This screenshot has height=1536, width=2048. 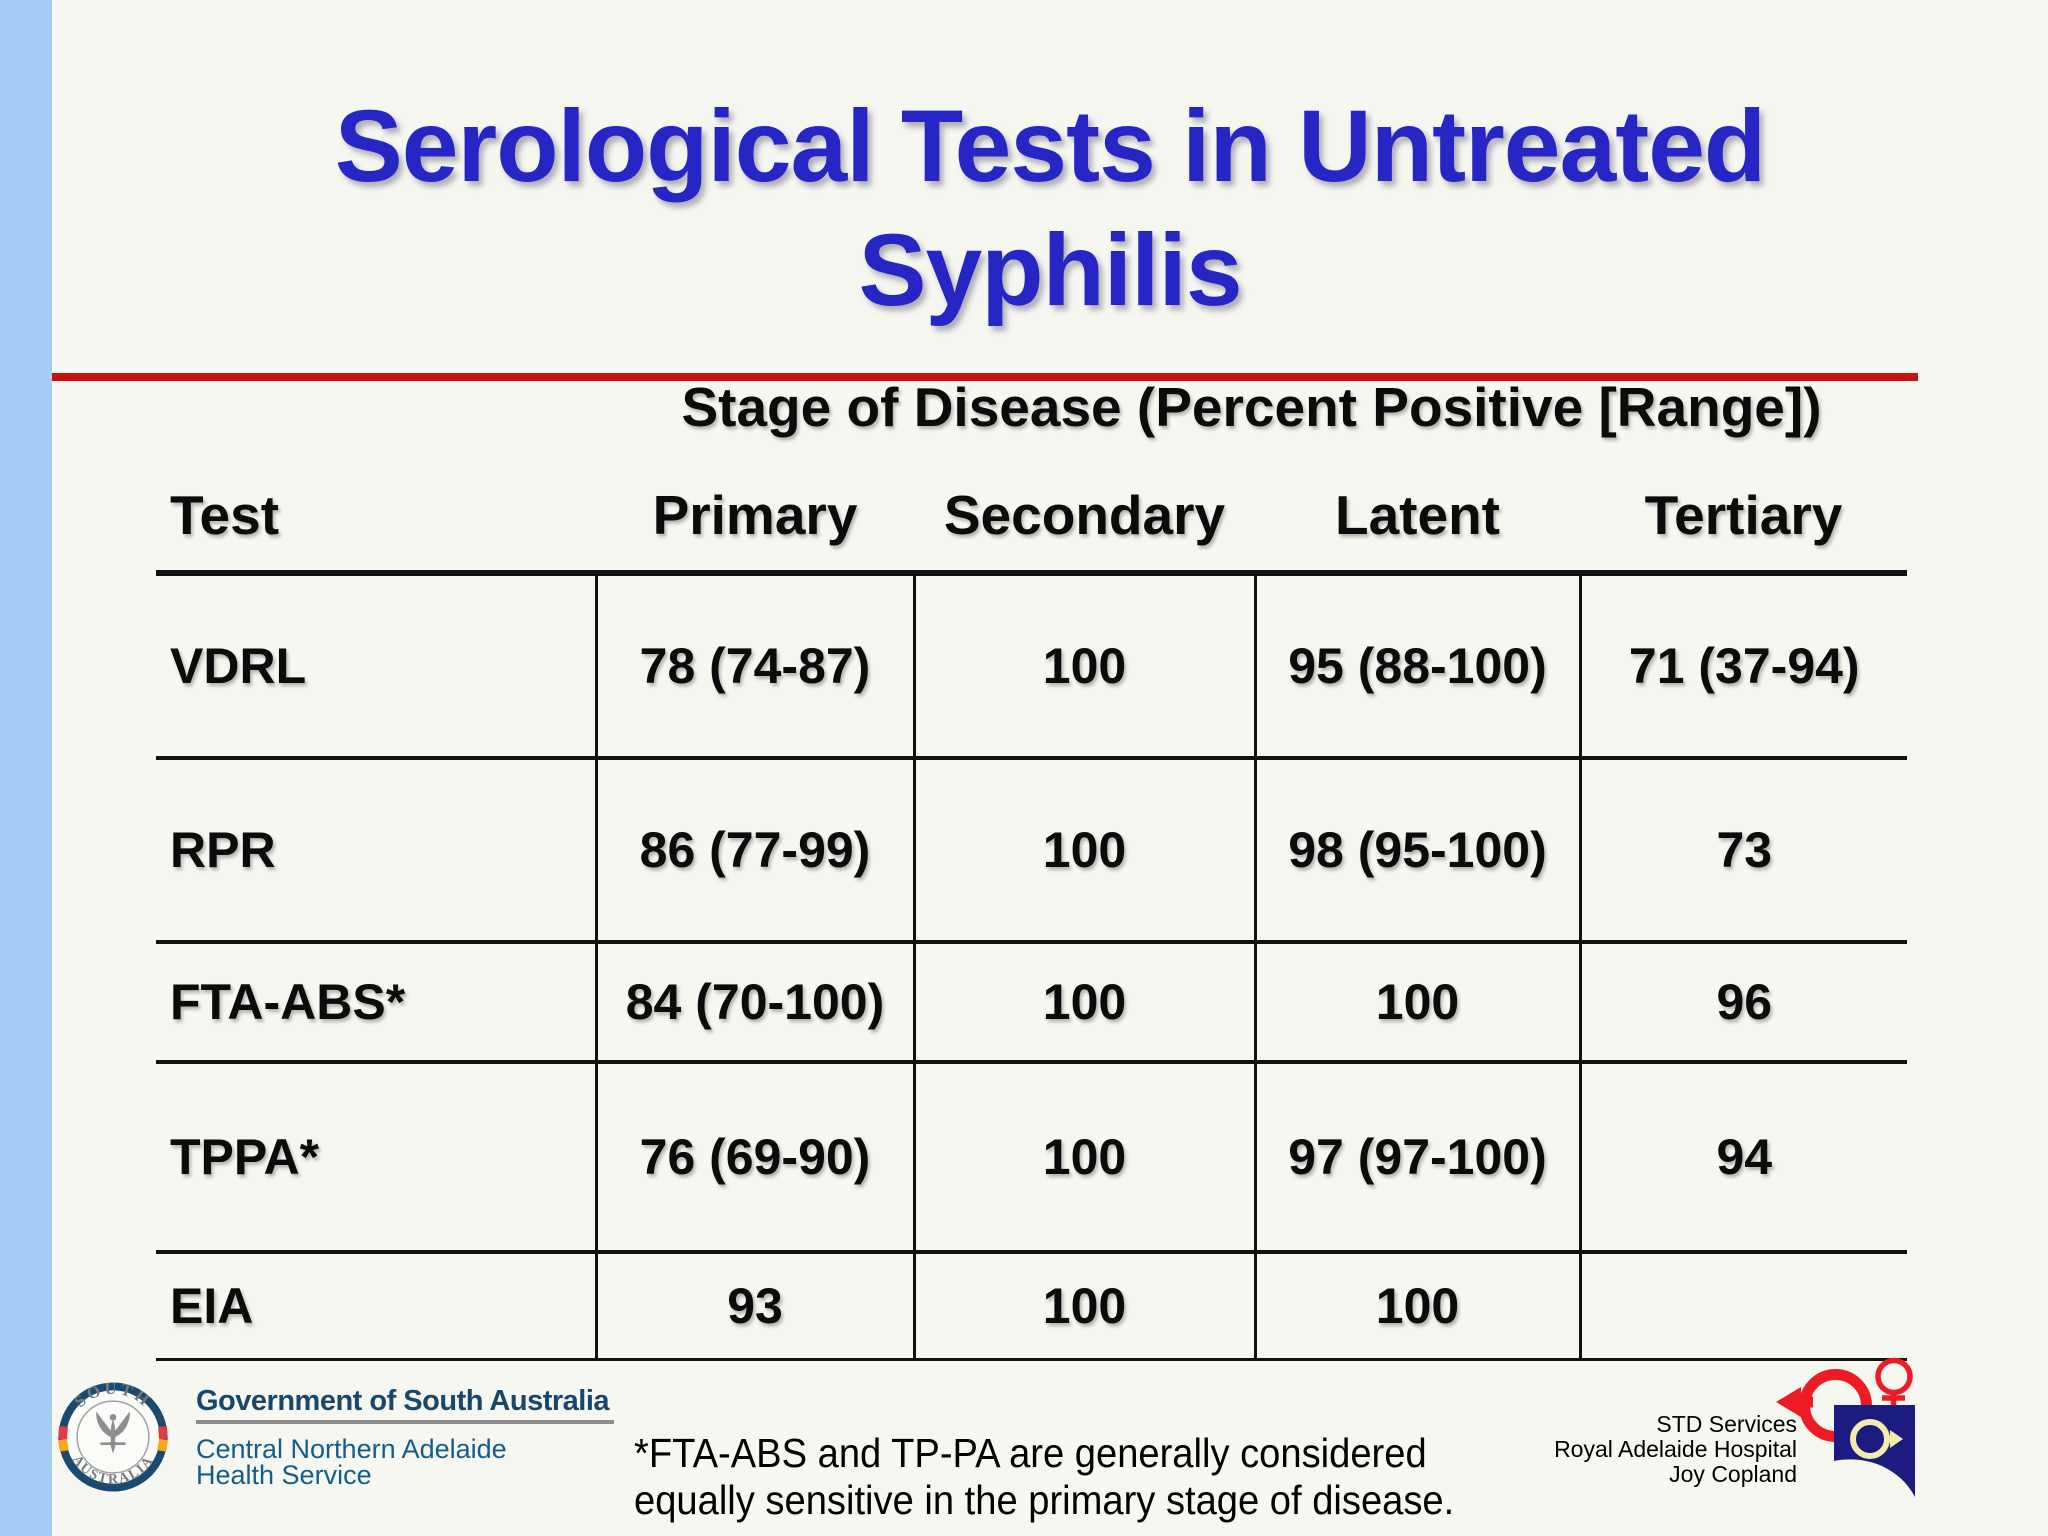 I want to click on cell-primary: 78 (74-87), so click(x=754, y=665).